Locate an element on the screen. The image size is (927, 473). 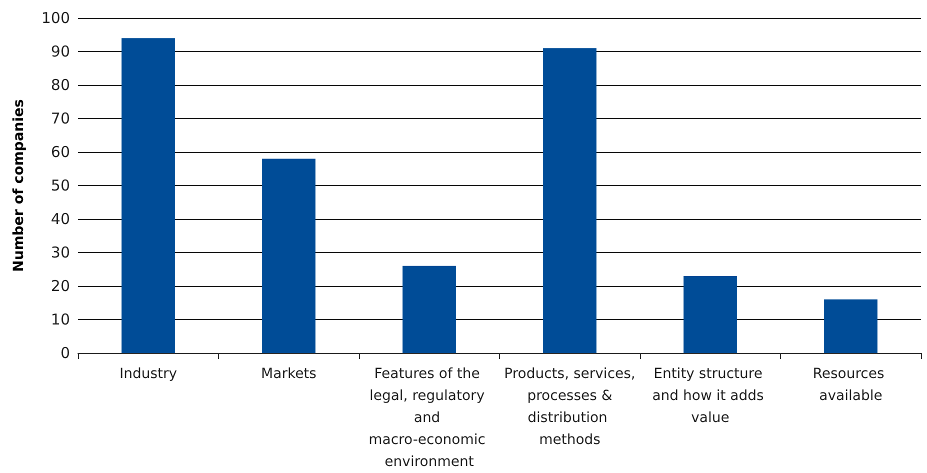
x-tick-label: Markets is located at coordinates (288, 374).